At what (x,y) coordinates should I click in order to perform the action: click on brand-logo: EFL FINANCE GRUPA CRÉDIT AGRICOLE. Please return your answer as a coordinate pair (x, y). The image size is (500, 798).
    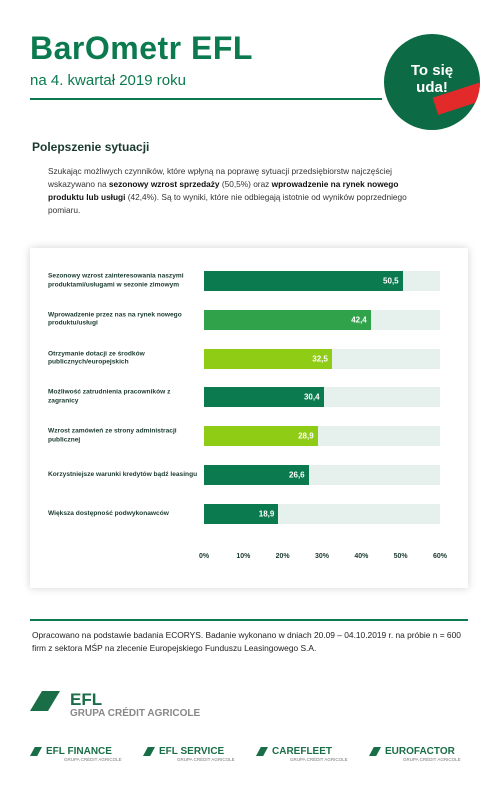
    Looking at the image, I should click on (85, 754).